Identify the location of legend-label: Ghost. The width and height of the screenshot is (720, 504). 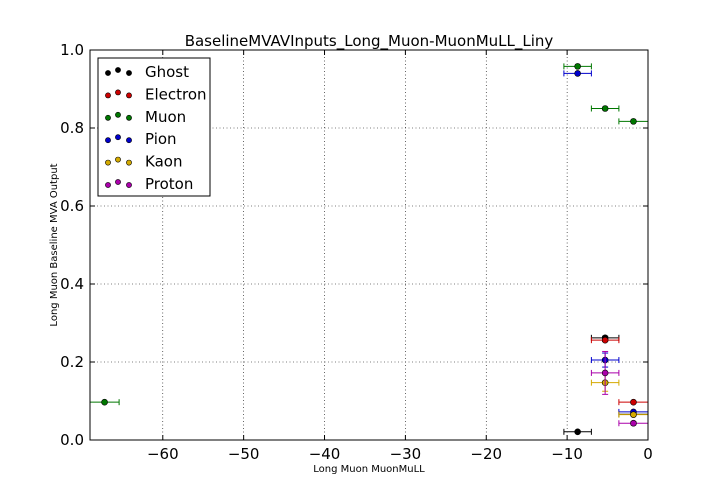
(167, 72).